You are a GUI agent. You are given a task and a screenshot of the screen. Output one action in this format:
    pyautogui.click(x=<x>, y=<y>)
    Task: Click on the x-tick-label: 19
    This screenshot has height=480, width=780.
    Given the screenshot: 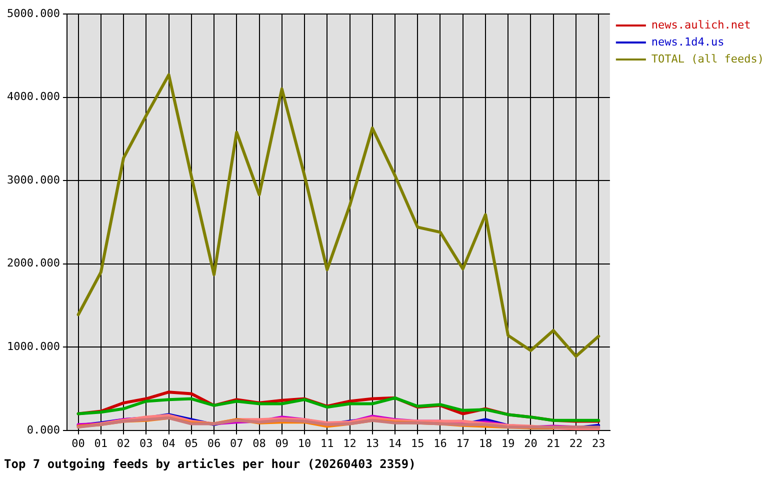 What is the action you would take?
    pyautogui.click(x=508, y=443)
    